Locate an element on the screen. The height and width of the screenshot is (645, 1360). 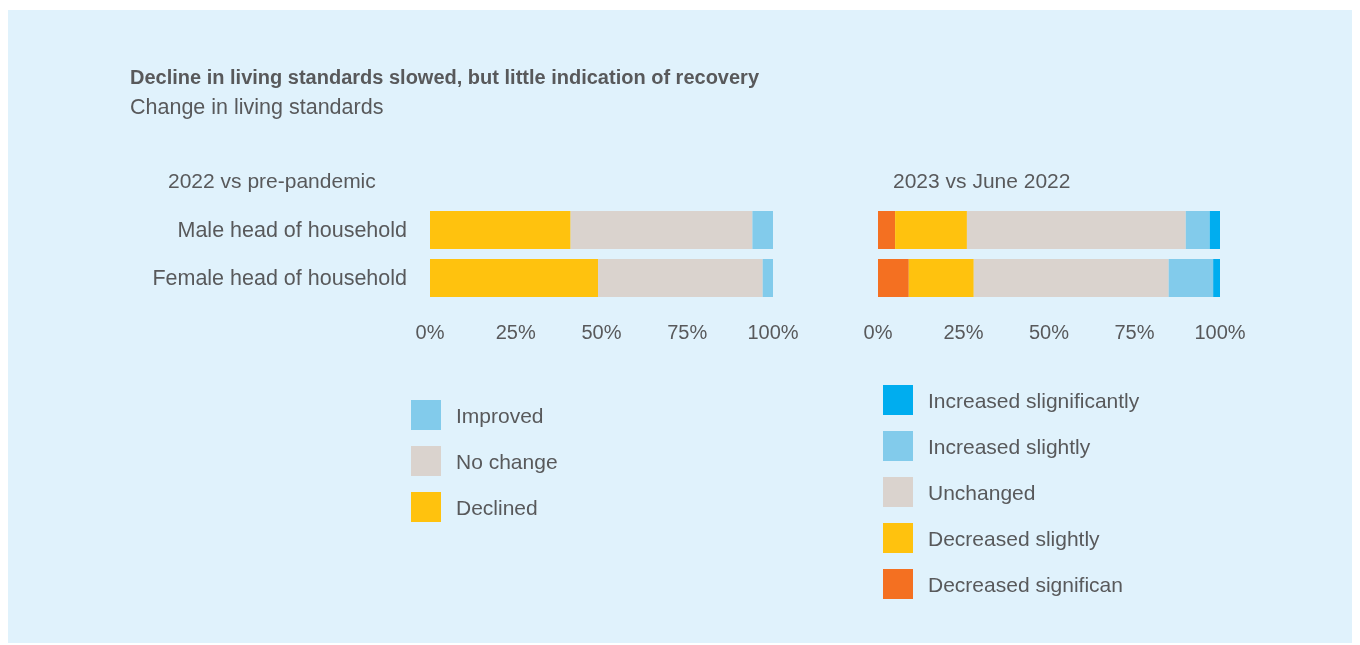
legend-label: Decreased slightly is located at coordinates (1014, 538).